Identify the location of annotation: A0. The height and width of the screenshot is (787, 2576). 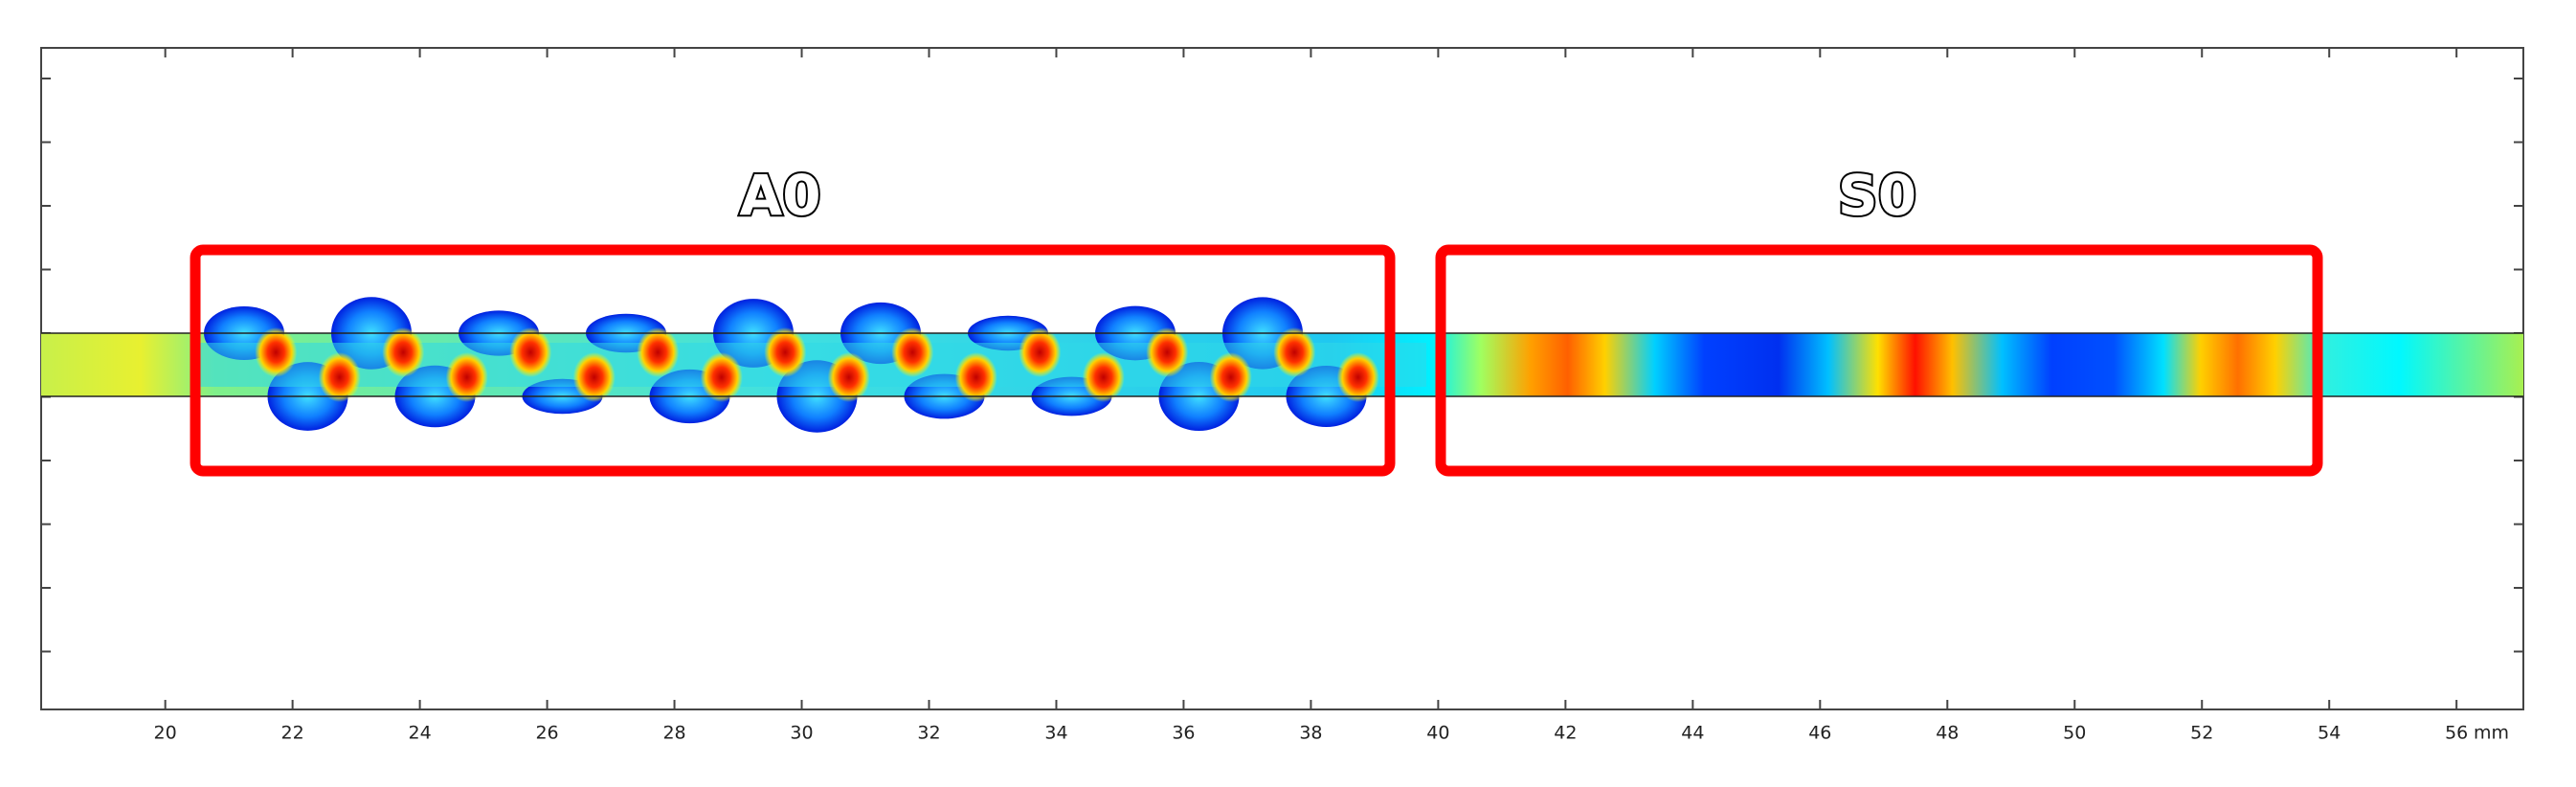
(780, 195).